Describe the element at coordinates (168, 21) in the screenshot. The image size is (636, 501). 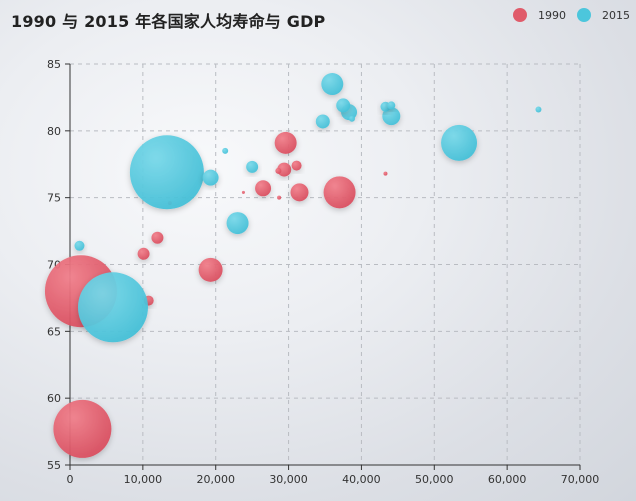
I see `chart-title: 1990 与 2015 年各国家人均寿命与 GDP` at that location.